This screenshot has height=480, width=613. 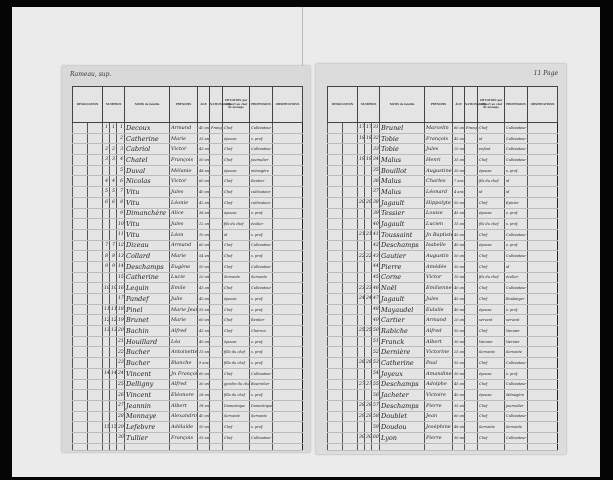 I want to click on individual-number-cell: 32, so click(x=375, y=139).